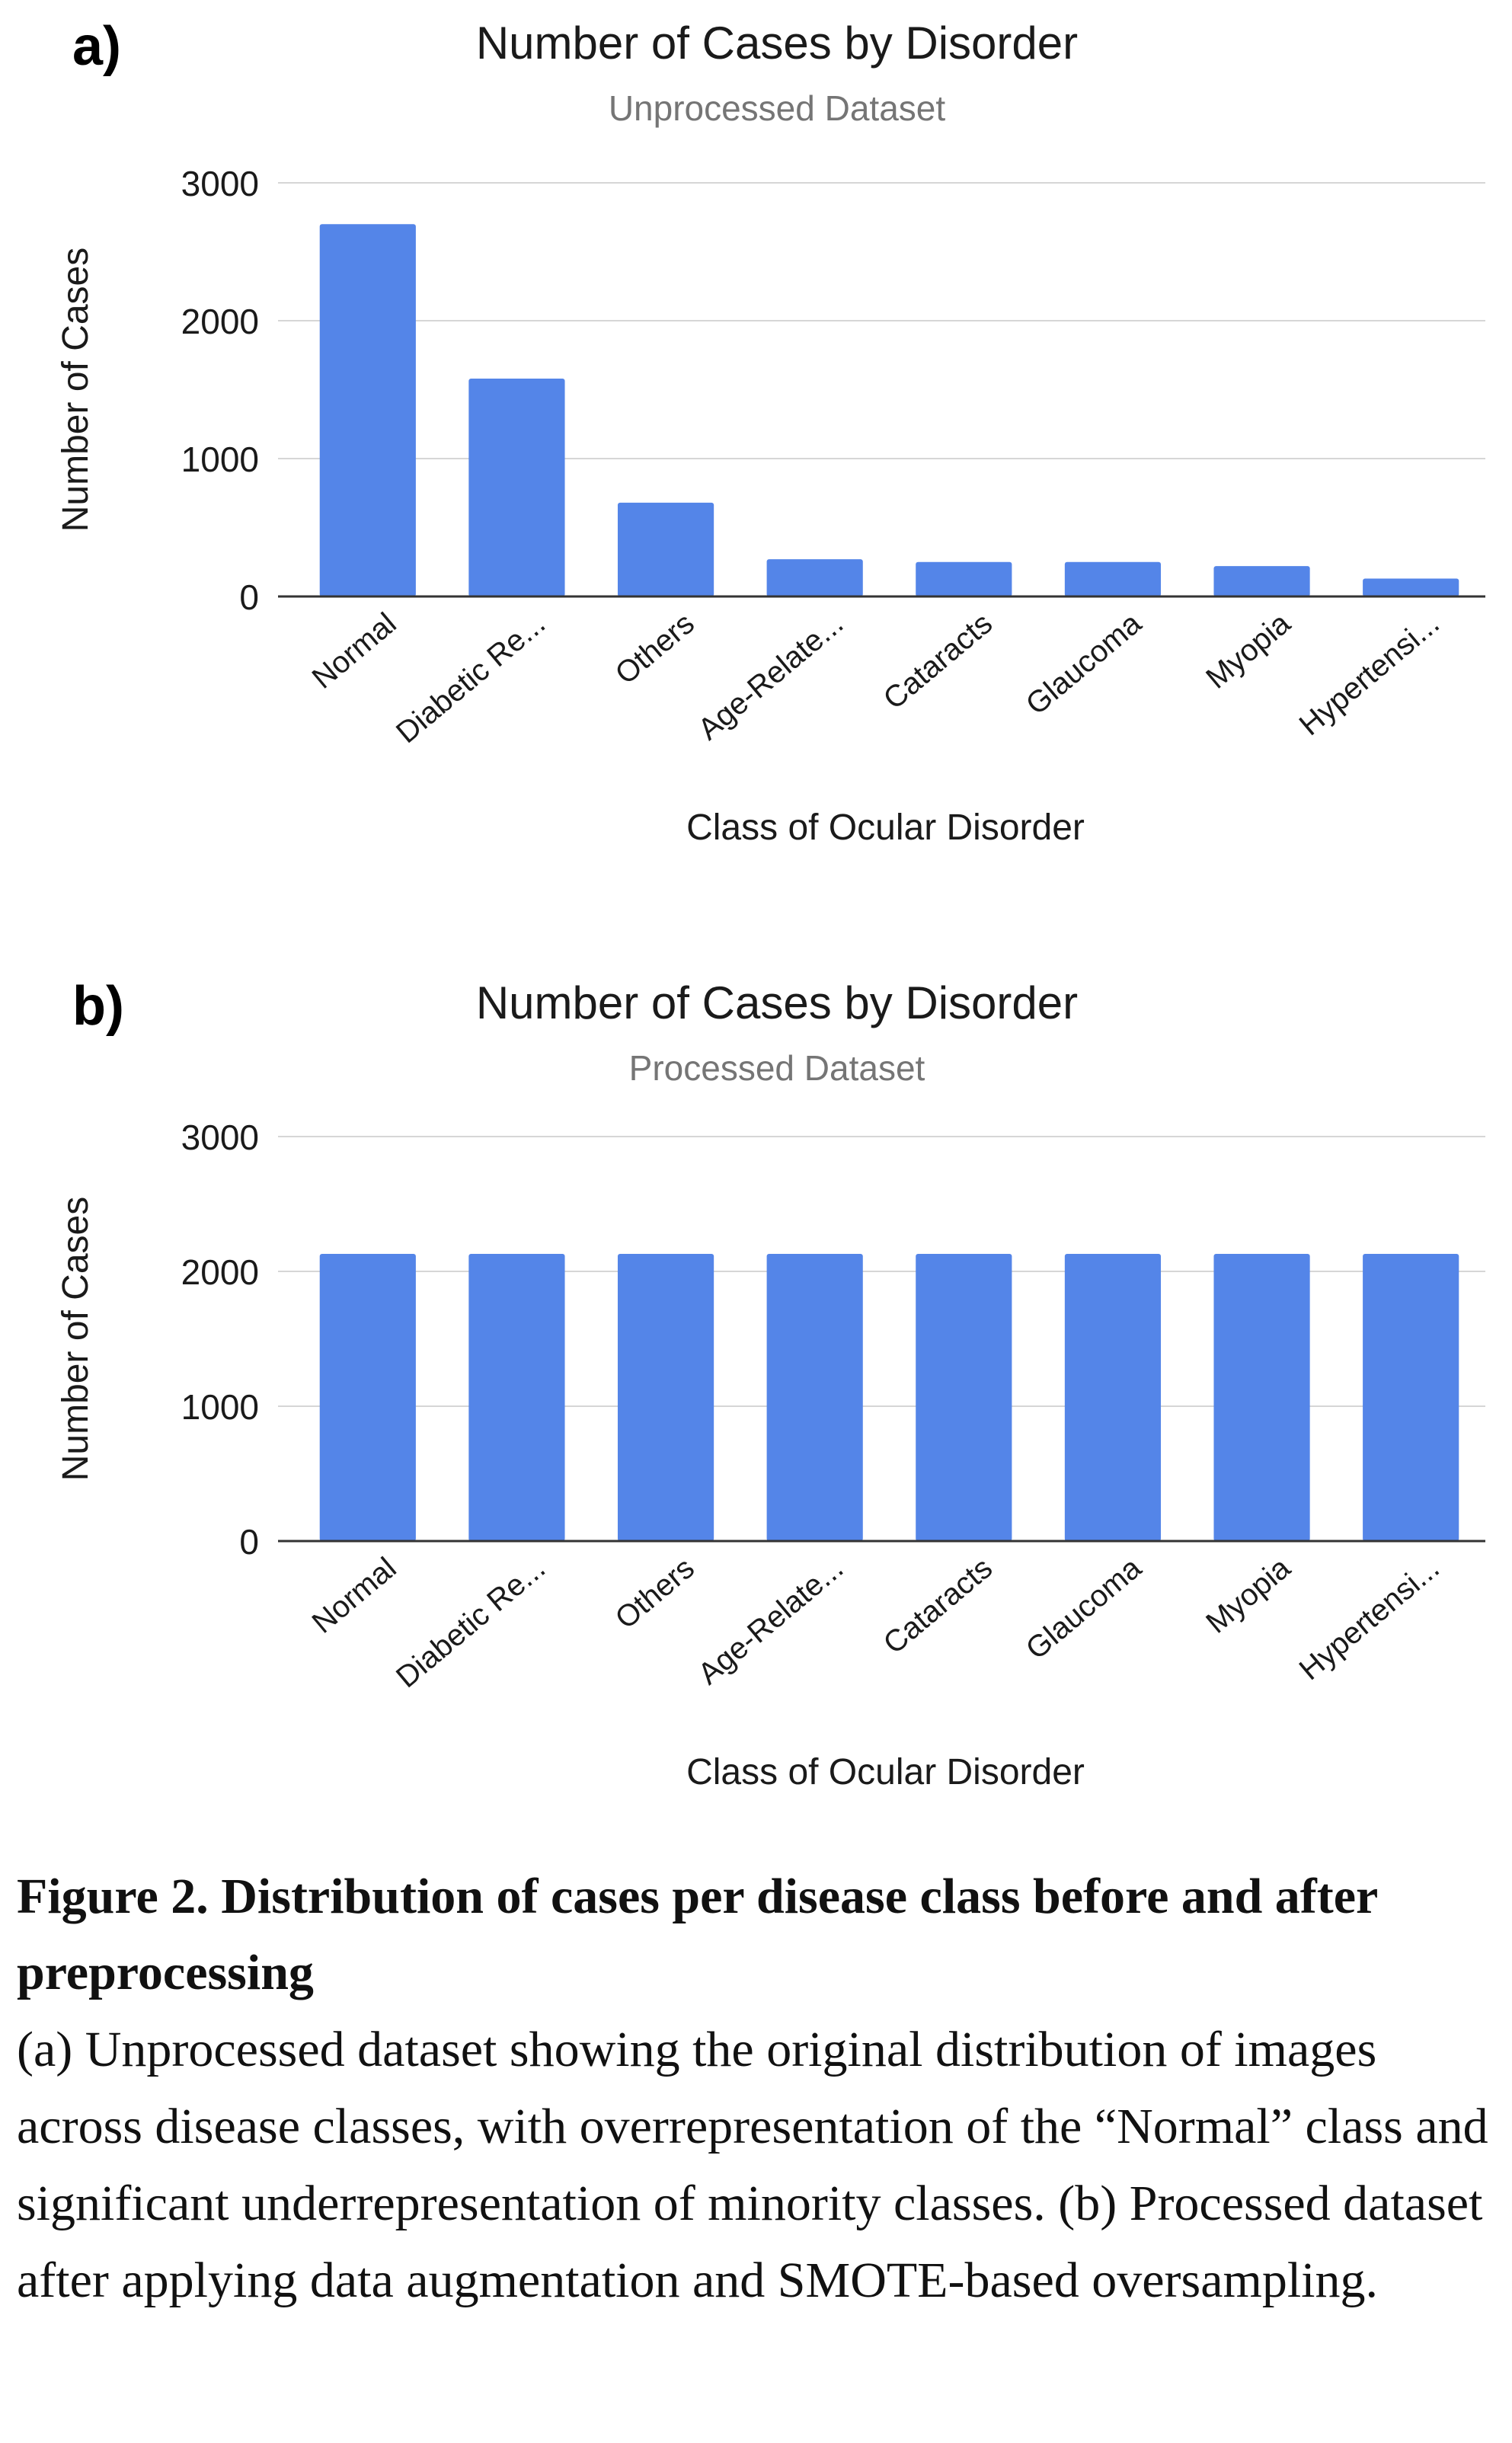 The height and width of the screenshot is (2443, 1512). What do you see at coordinates (777, 1003) in the screenshot?
I see `chart-title-b: Number of Cases by Disorder` at bounding box center [777, 1003].